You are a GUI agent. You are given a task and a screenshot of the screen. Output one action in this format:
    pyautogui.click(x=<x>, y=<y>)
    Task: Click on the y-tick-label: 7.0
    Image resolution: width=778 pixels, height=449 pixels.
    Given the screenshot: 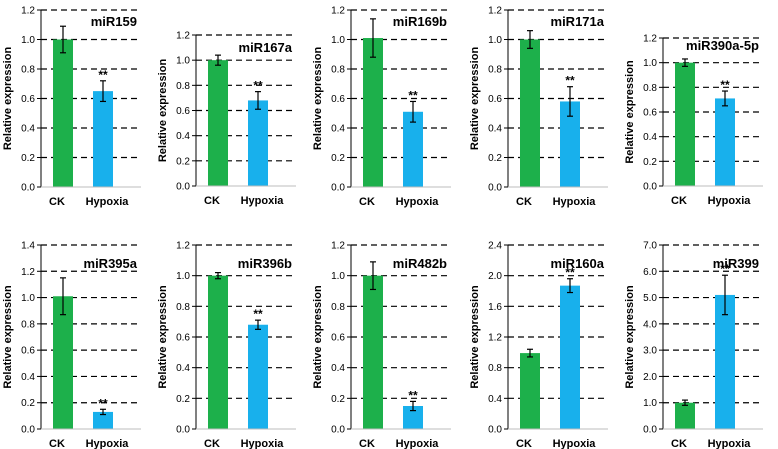 What is the action you would take?
    pyautogui.click(x=650, y=246)
    